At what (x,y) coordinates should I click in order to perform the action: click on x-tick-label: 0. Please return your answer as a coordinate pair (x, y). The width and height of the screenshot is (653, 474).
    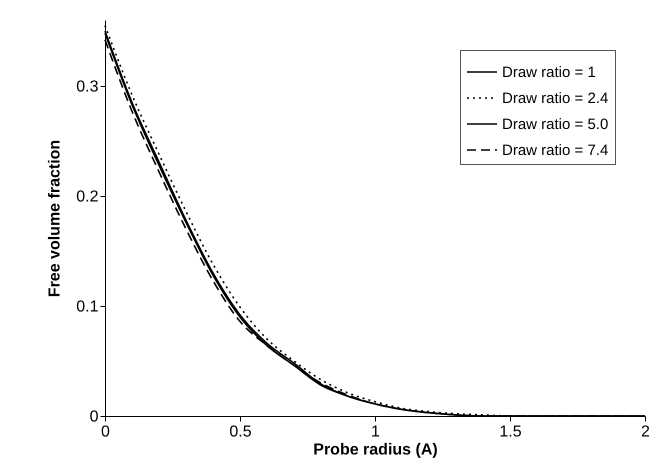
    Looking at the image, I should click on (105, 432).